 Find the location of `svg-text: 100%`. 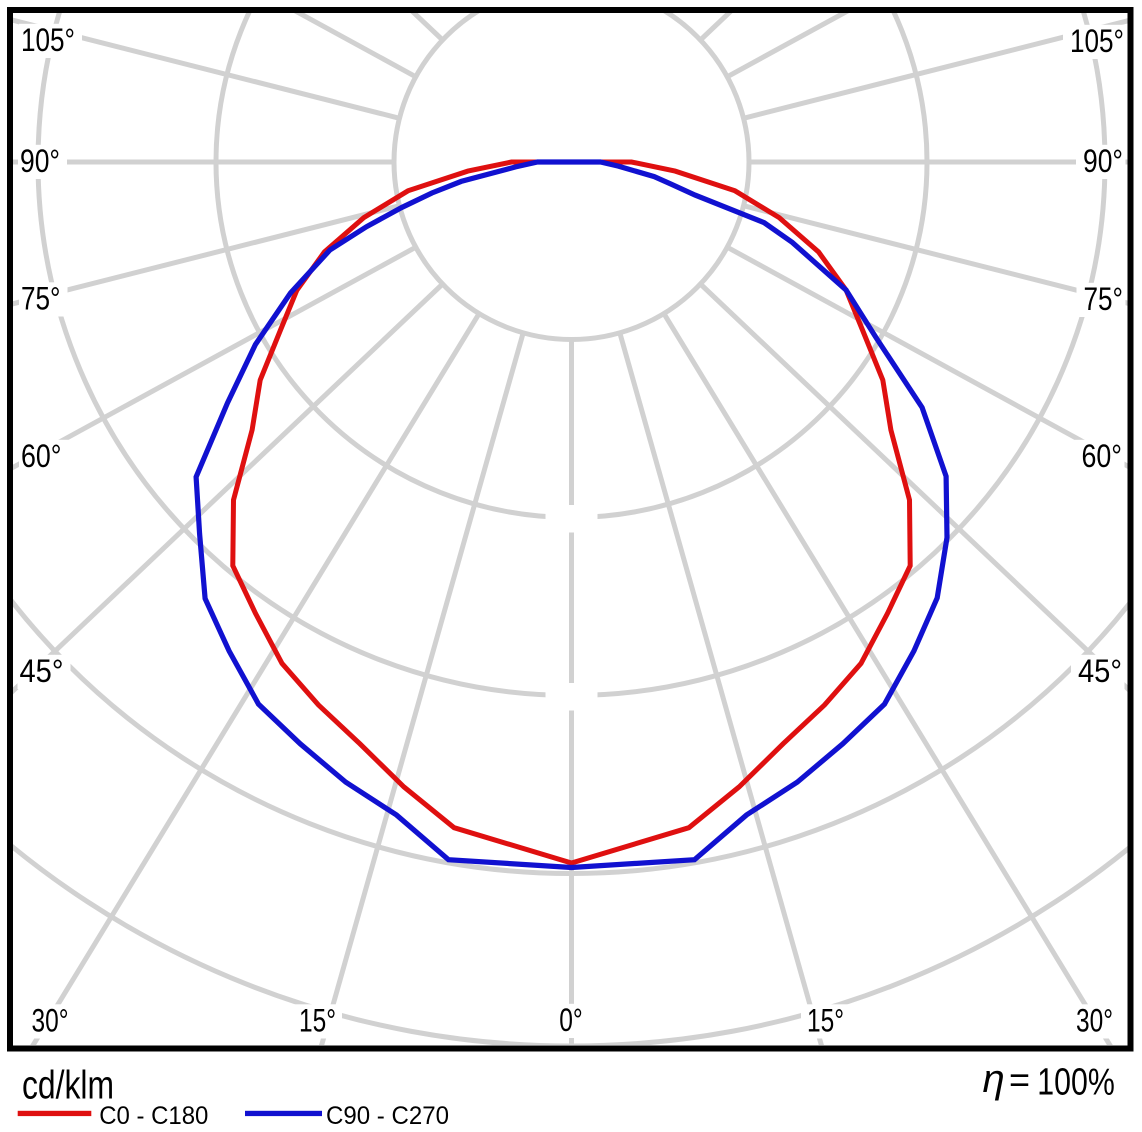

svg-text: 100% is located at coordinates (1076, 1081).